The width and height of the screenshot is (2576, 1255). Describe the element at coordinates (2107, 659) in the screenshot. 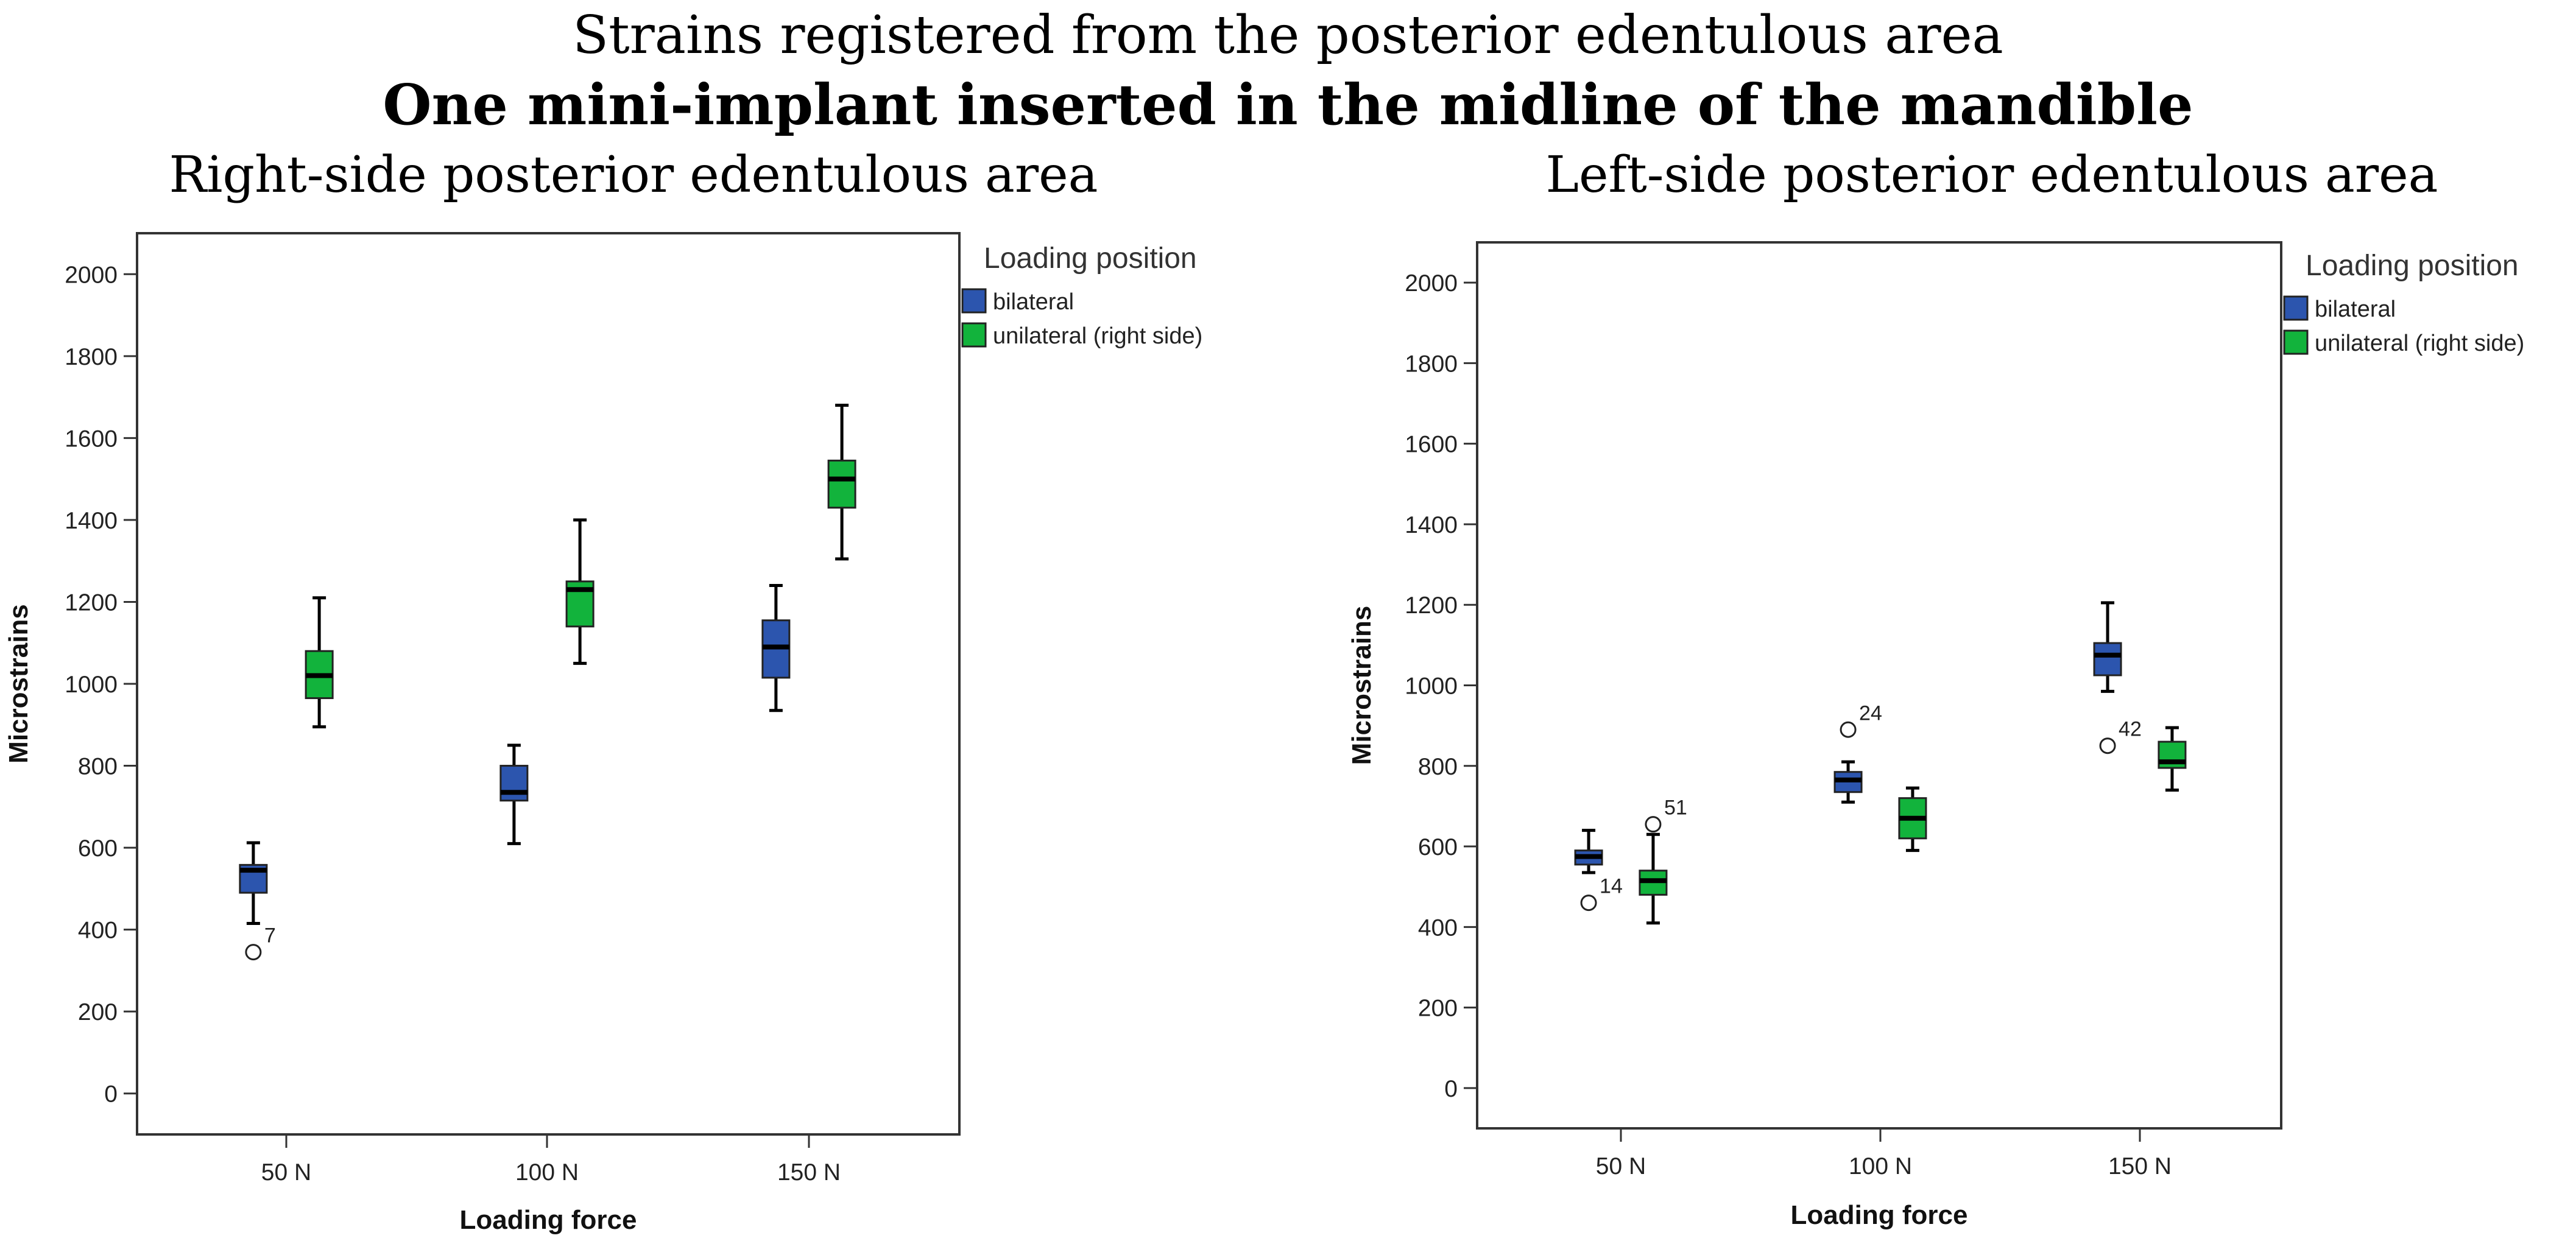

I see `left-bilateral-box` at that location.